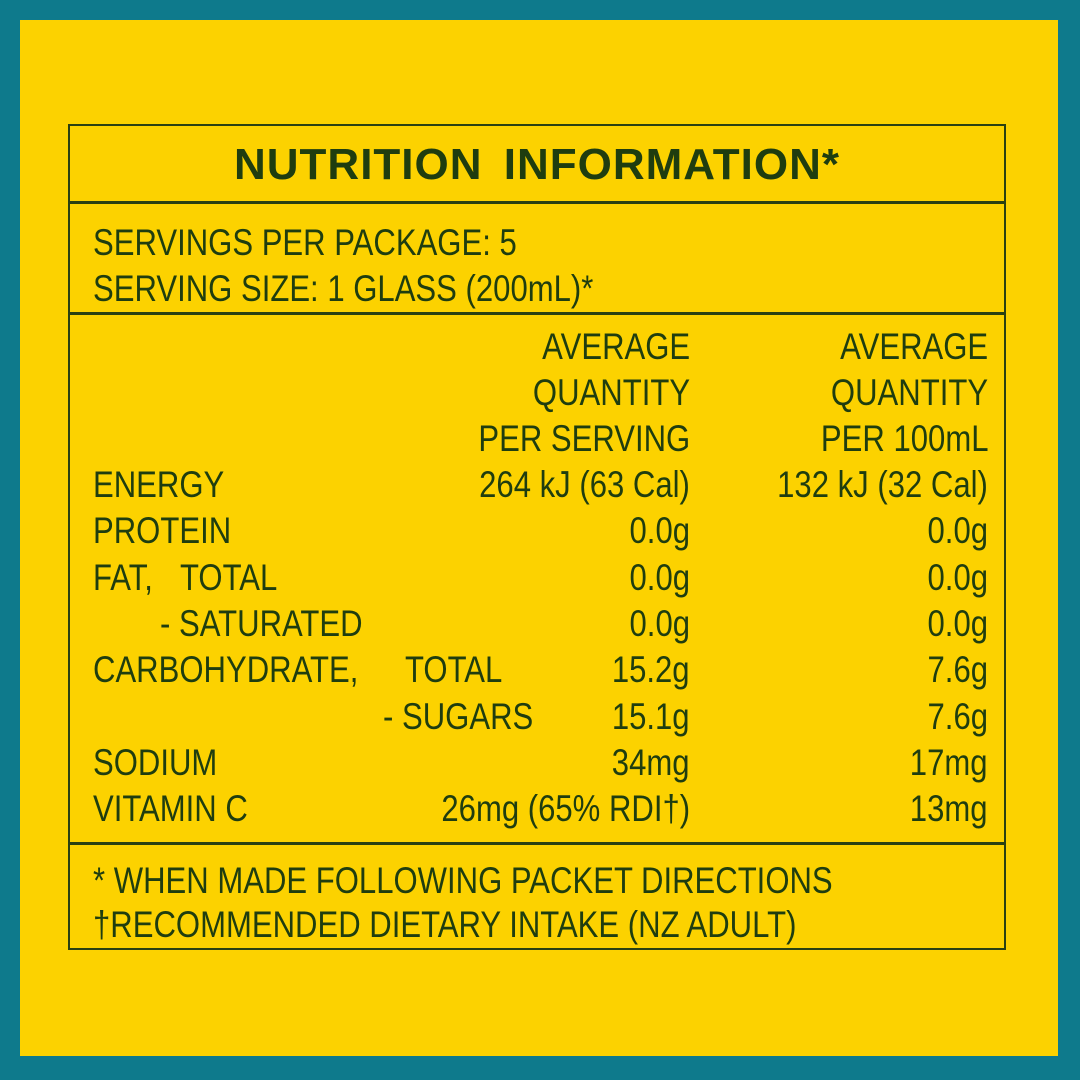  What do you see at coordinates (123, 577) in the screenshot?
I see `nutrient-label: FAT,` at bounding box center [123, 577].